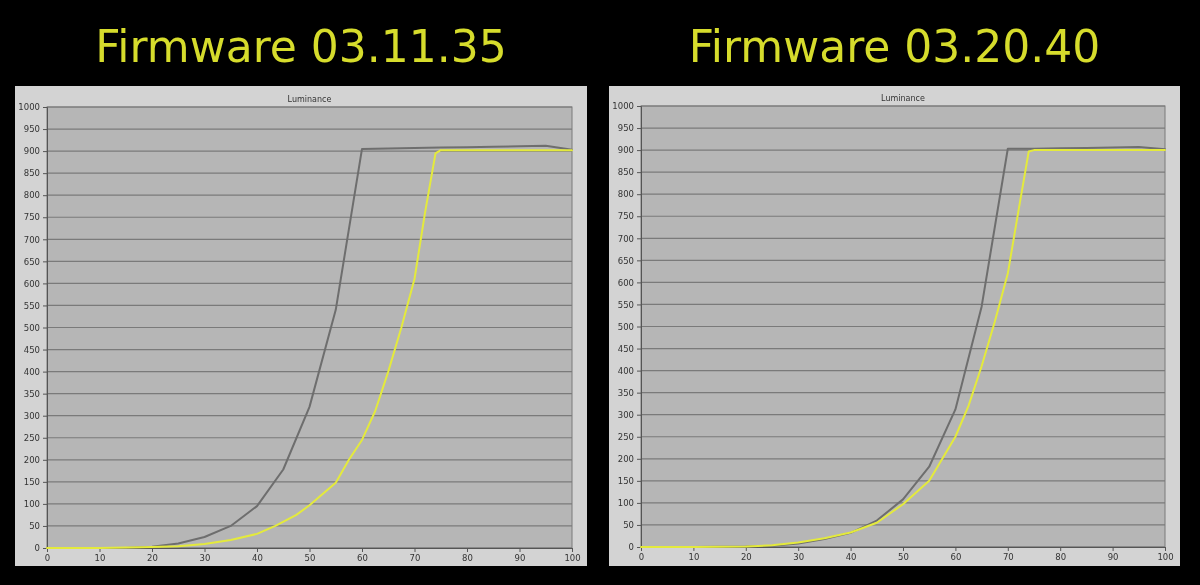 This screenshot has width=1200, height=585. I want to click on chart-title: Firmware 03.11.35, so click(301, 46).